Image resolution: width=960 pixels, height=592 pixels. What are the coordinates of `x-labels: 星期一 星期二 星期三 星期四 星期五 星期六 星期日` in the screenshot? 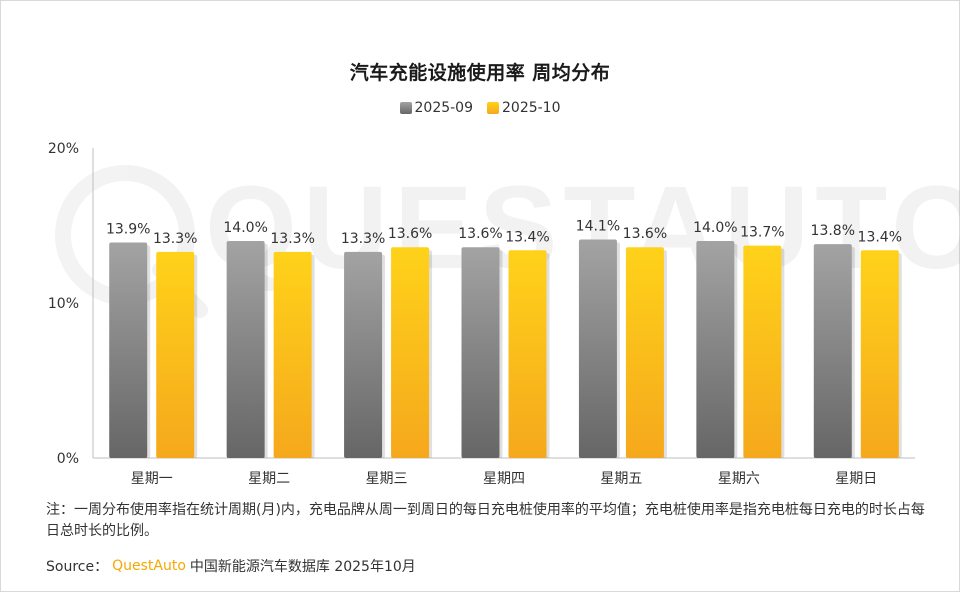 It's located at (504, 479).